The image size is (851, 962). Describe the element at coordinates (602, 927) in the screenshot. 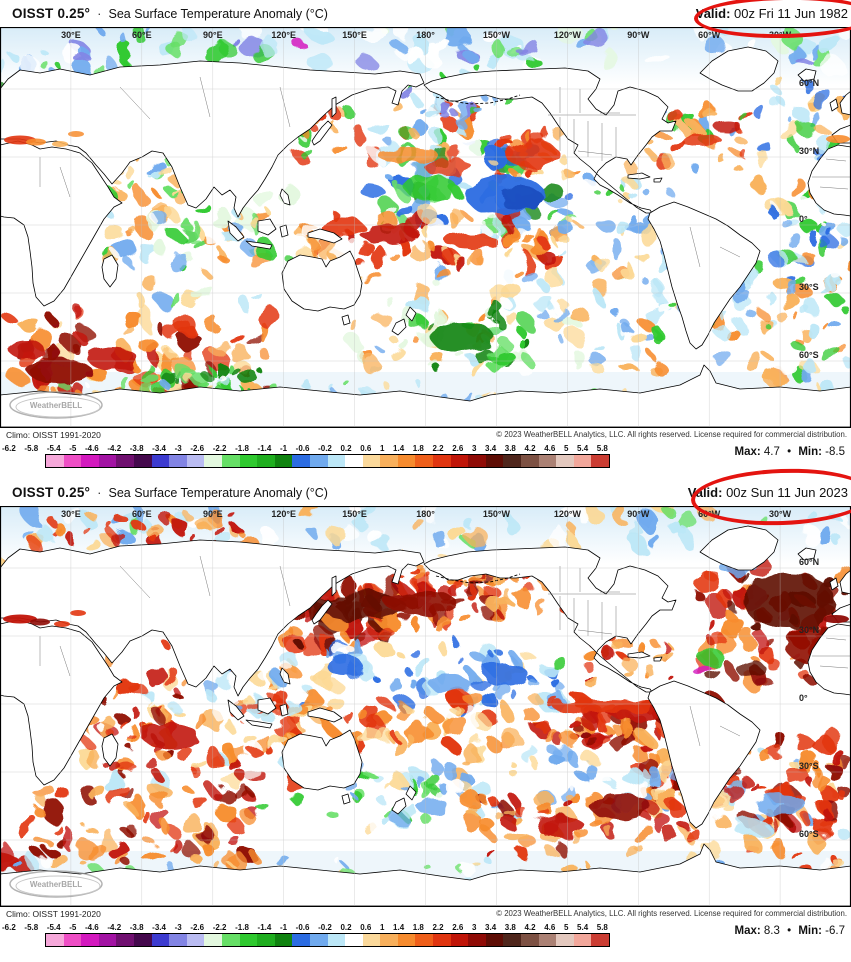

I see `colorbar-tick: 5.8` at that location.